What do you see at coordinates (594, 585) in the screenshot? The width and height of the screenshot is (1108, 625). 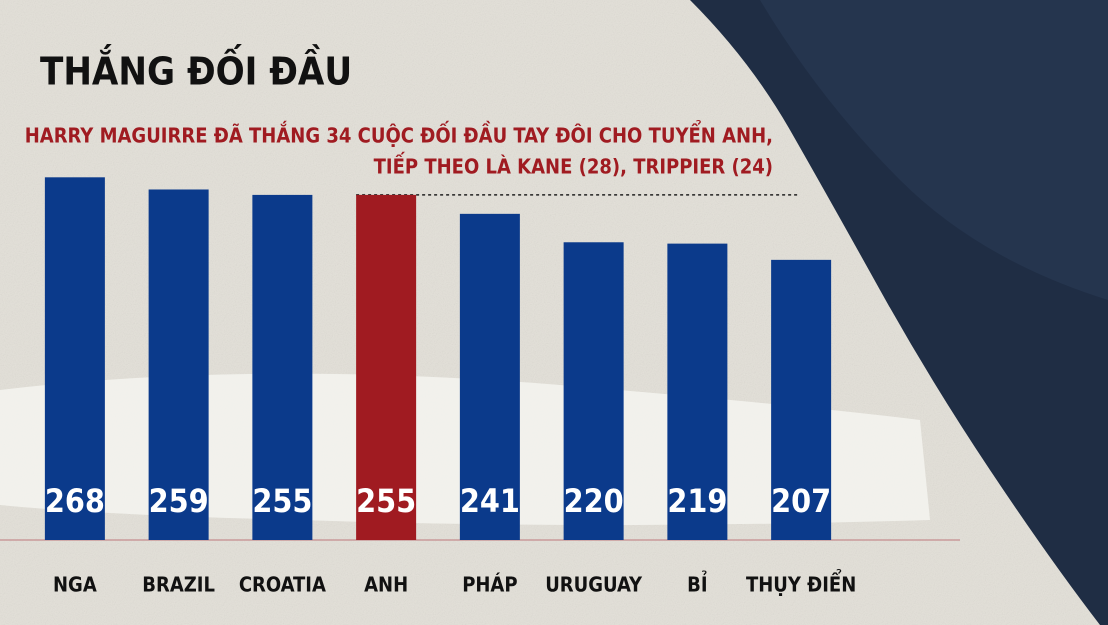 I see `x-tick-label: URUGUAY` at bounding box center [594, 585].